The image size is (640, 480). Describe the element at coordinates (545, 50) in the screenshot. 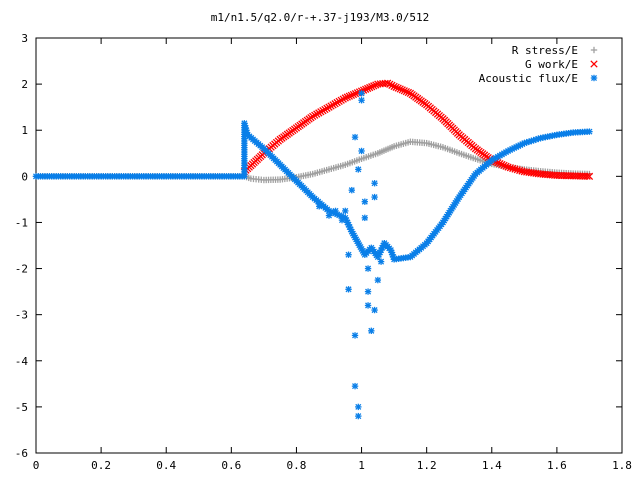

I see `legend-label: R stress/E` at that location.